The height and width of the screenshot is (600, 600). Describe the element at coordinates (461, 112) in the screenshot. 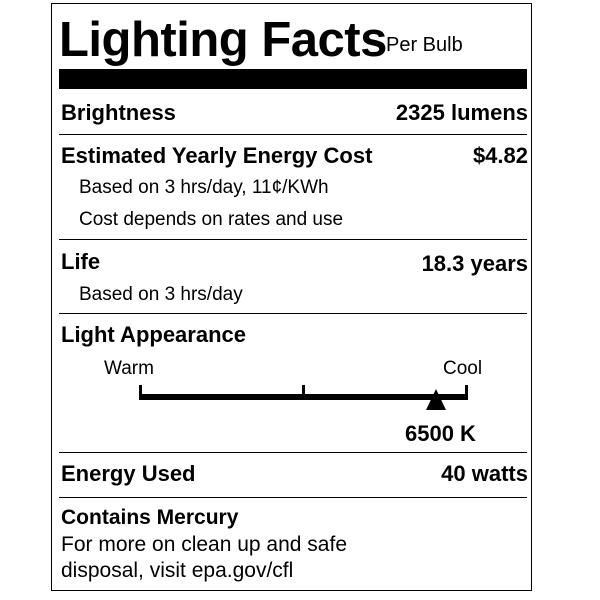

I see `brightness-value: 2325 lumens` at that location.